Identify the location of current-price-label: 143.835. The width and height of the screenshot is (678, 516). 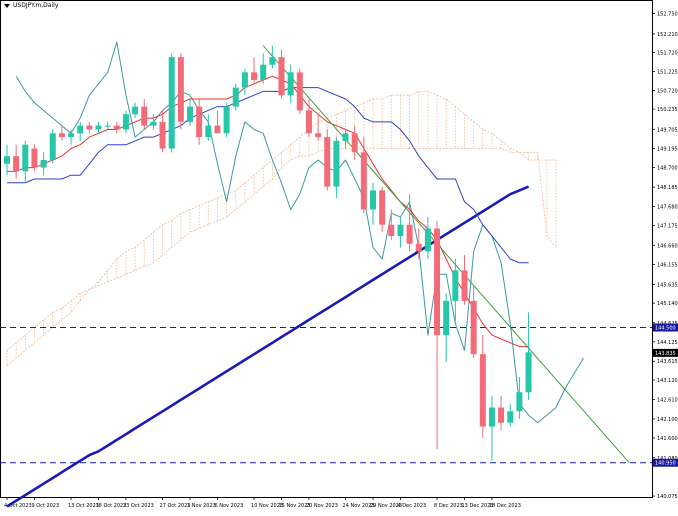
(665, 354).